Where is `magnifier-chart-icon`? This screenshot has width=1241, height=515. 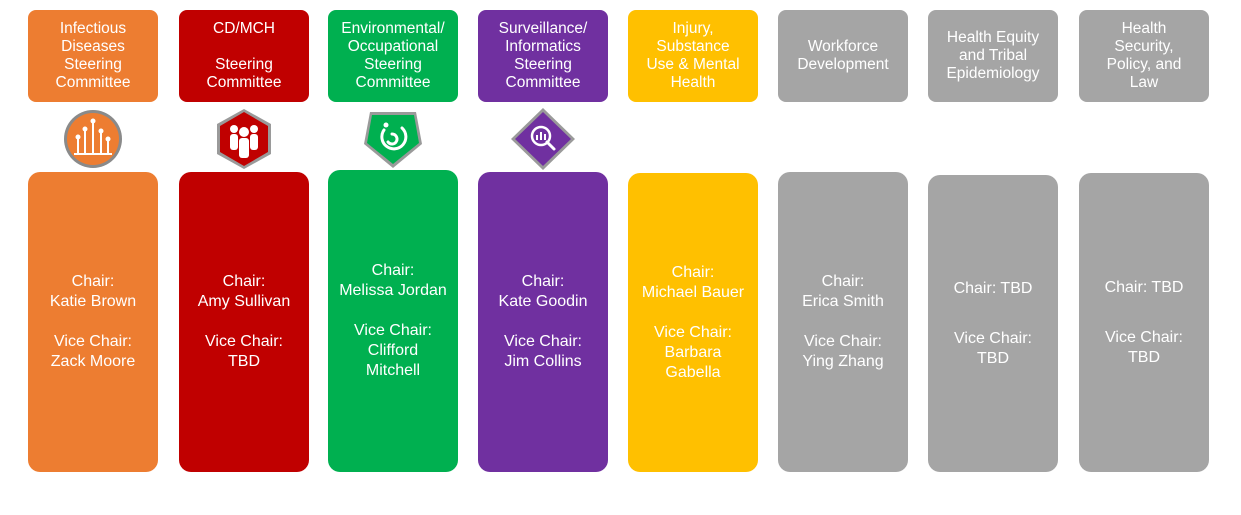
magnifier-chart-icon is located at coordinates (543, 139).